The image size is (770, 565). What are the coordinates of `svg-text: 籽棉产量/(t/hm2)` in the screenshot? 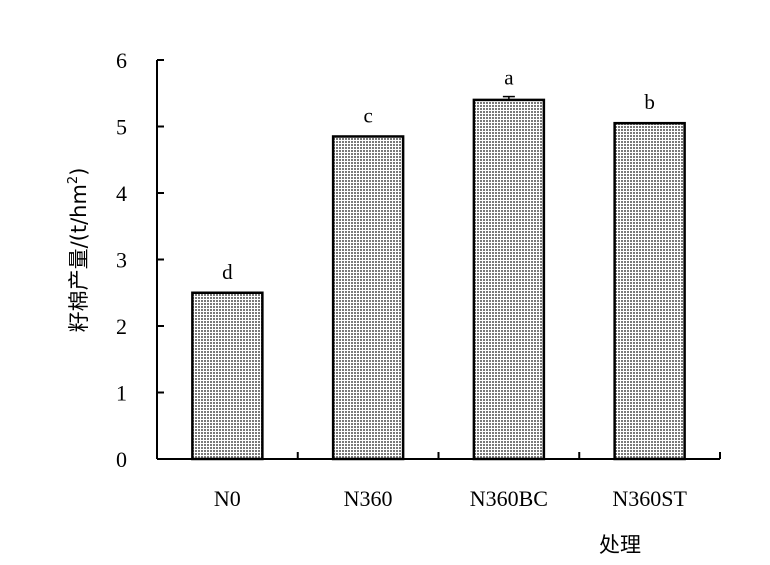 It's located at (78, 250).